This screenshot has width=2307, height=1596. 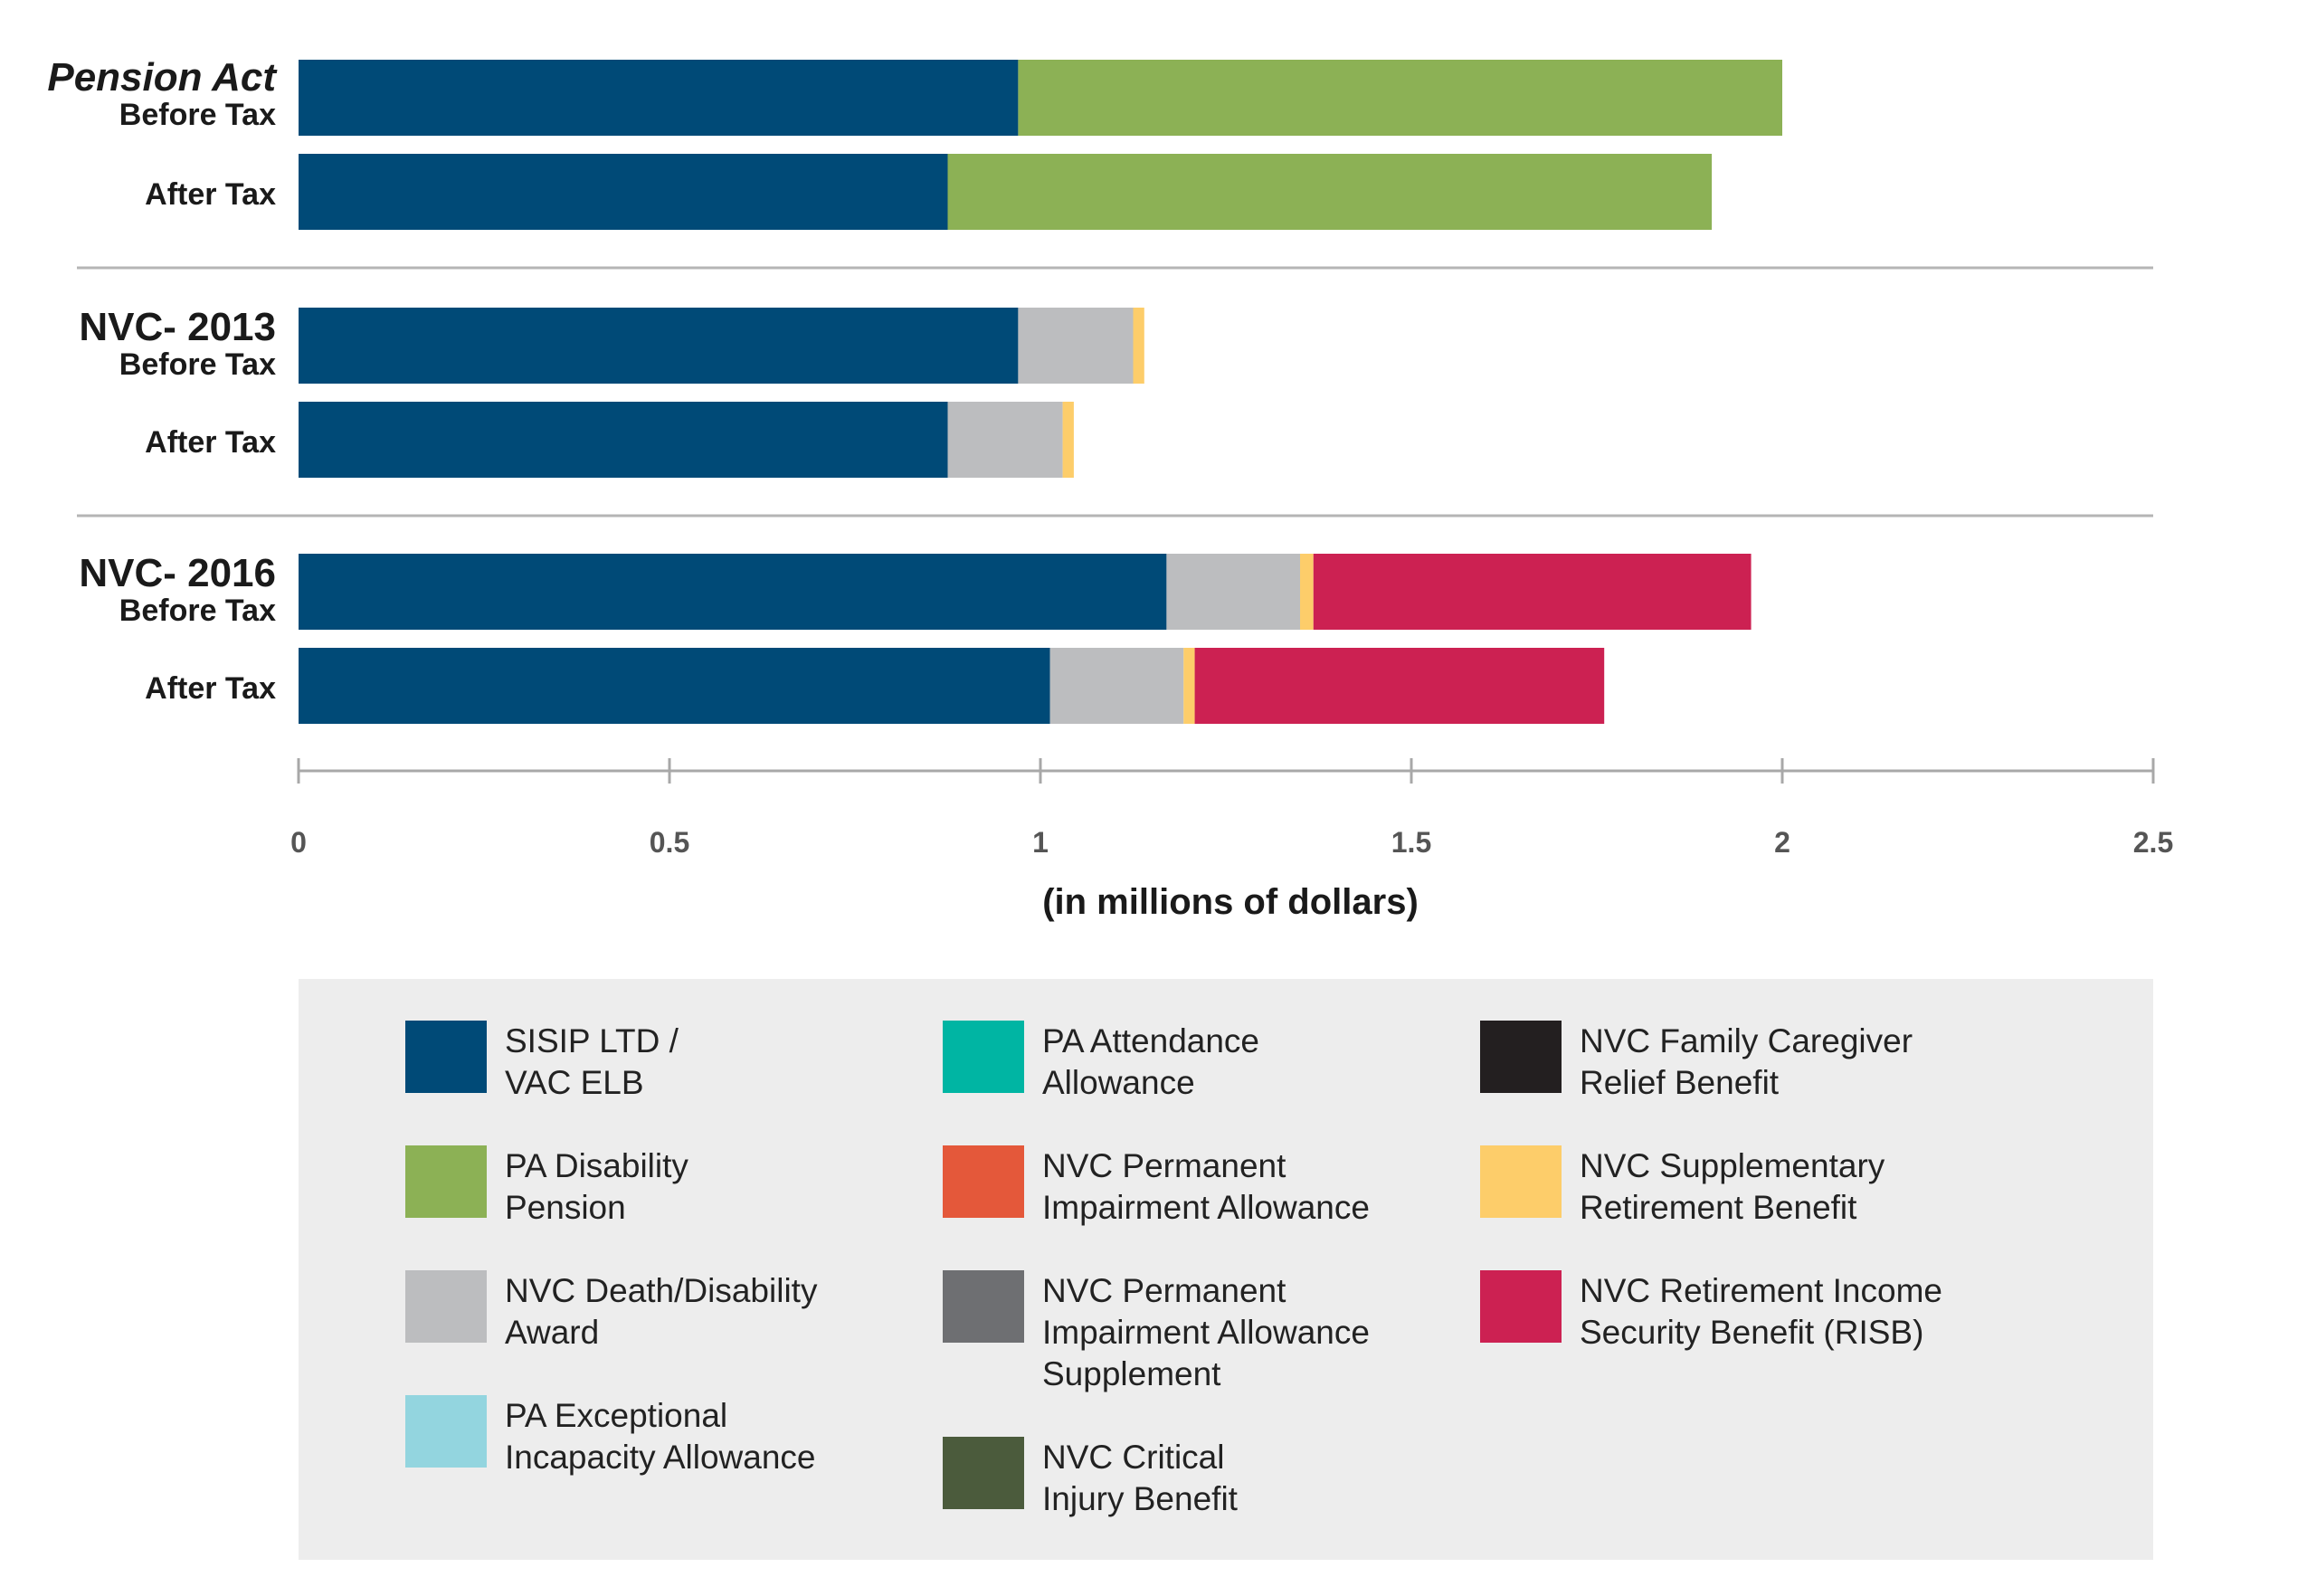 What do you see at coordinates (1151, 1062) in the screenshot?
I see `legend-label: PA Attendance Allowance` at bounding box center [1151, 1062].